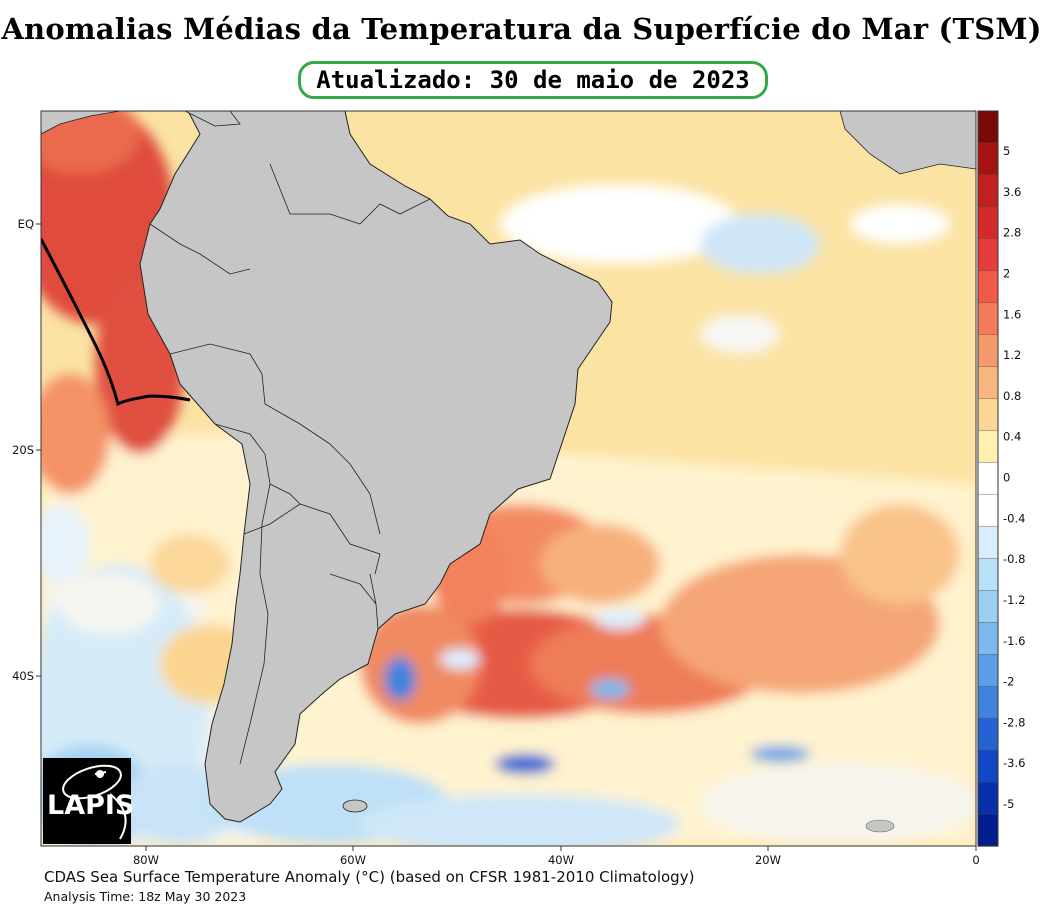  What do you see at coordinates (907, 143) in the screenshot?
I see `africa` at bounding box center [907, 143].